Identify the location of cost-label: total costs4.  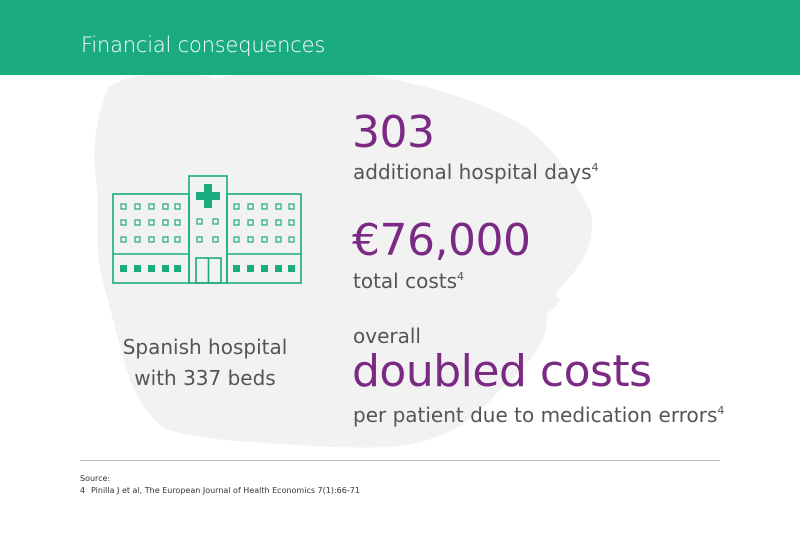
(408, 281).